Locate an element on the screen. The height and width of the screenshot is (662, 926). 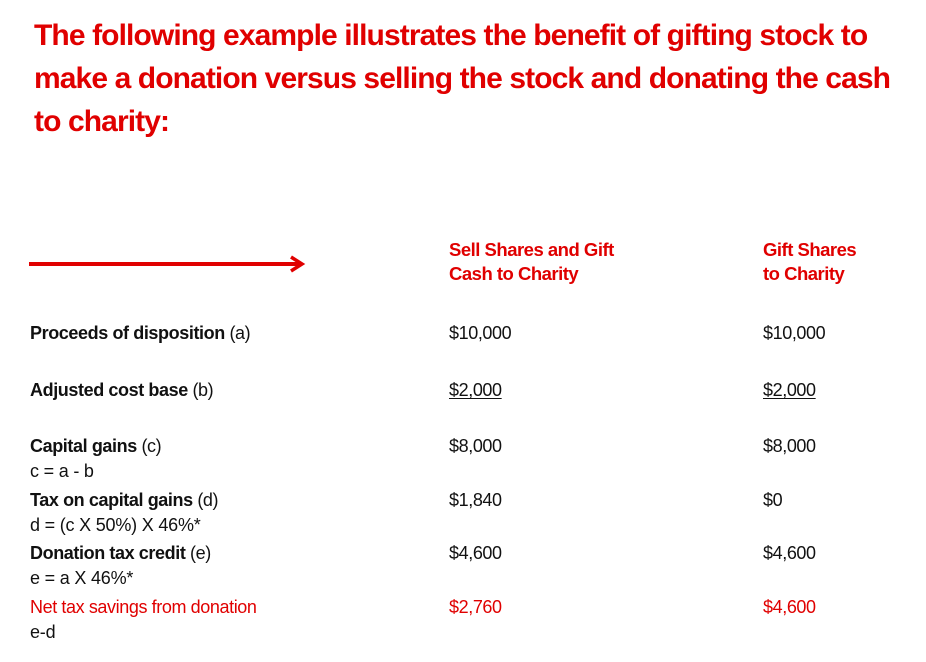
cell-acb-sell: $2,000 is located at coordinates (475, 390).